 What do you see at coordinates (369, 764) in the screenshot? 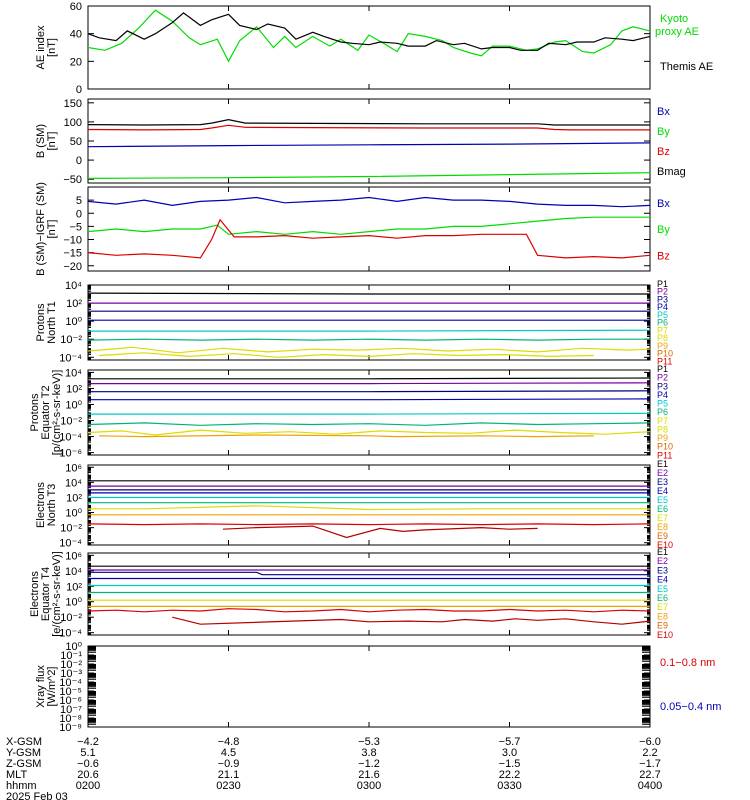
I see `footer-value: −1.2` at bounding box center [369, 764].